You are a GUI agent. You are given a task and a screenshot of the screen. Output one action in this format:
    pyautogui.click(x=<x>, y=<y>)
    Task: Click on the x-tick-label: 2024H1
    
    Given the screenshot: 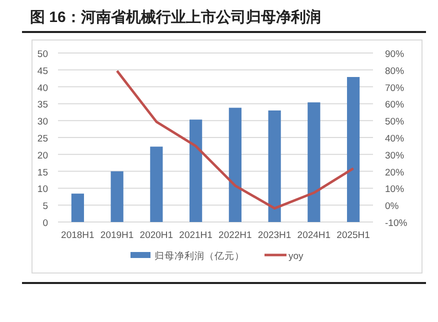 What is the action you would take?
    pyautogui.click(x=314, y=235)
    